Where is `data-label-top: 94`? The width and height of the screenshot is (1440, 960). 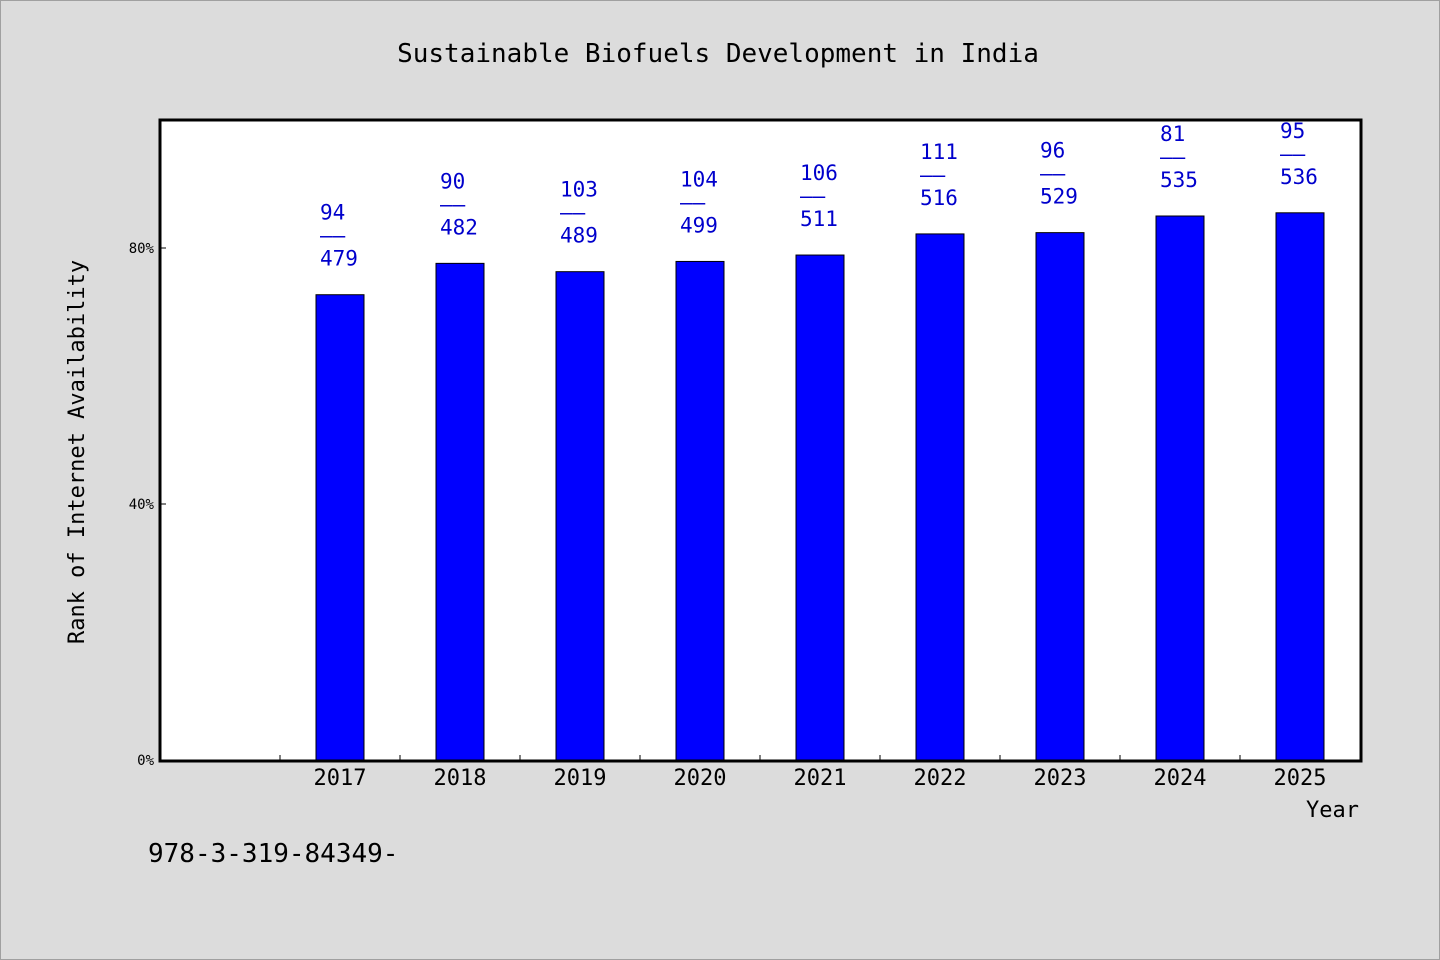
data-label-top: 94 is located at coordinates (332, 213).